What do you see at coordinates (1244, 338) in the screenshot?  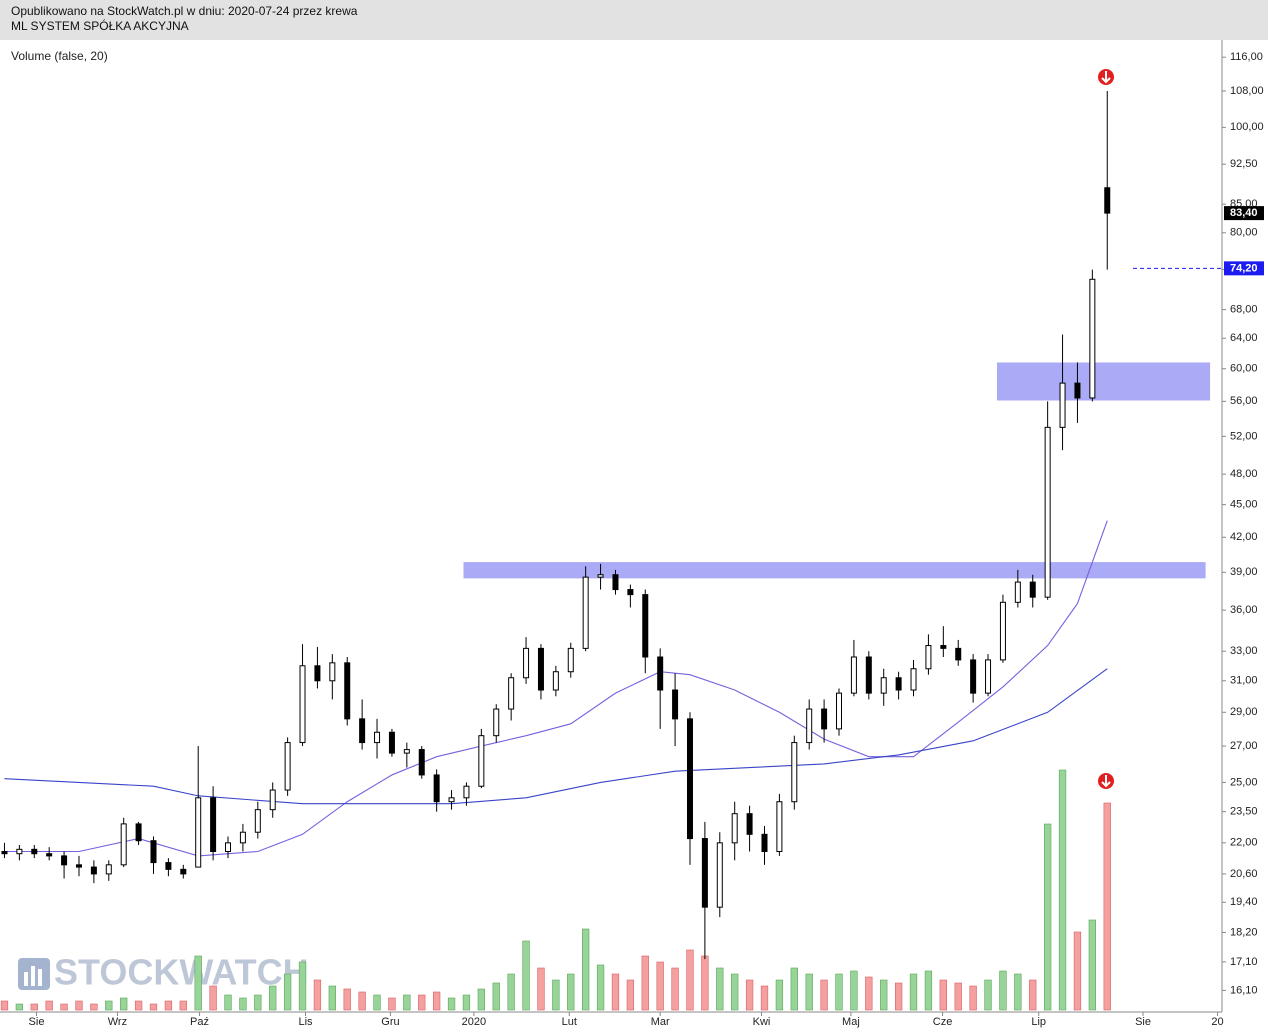 I see `y-tick-label: 64,00` at bounding box center [1244, 338].